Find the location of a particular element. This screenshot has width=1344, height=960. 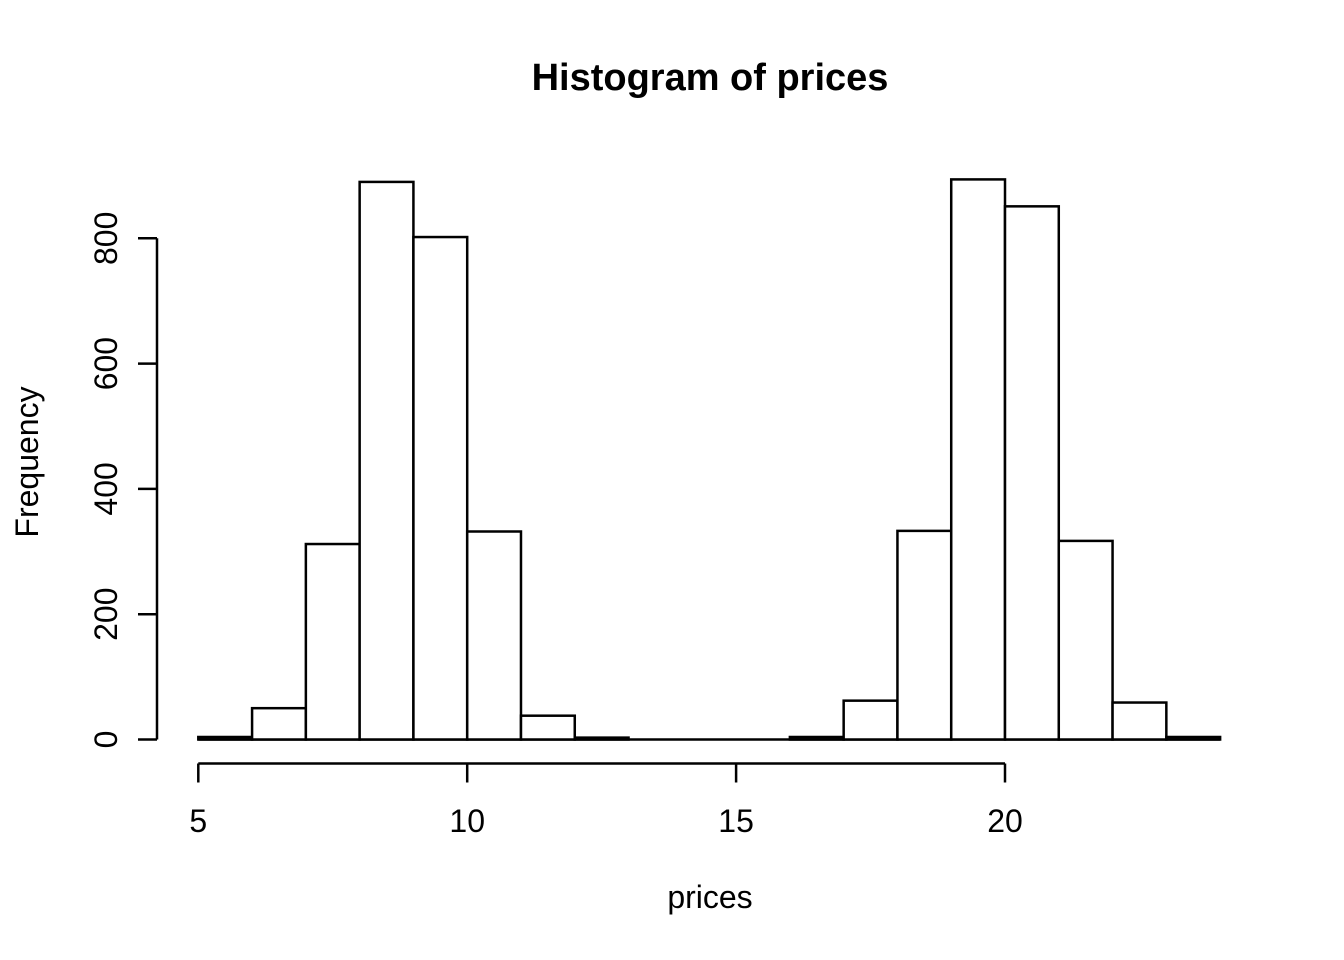

y-axis-title: Frequency is located at coordinates (27, 461).